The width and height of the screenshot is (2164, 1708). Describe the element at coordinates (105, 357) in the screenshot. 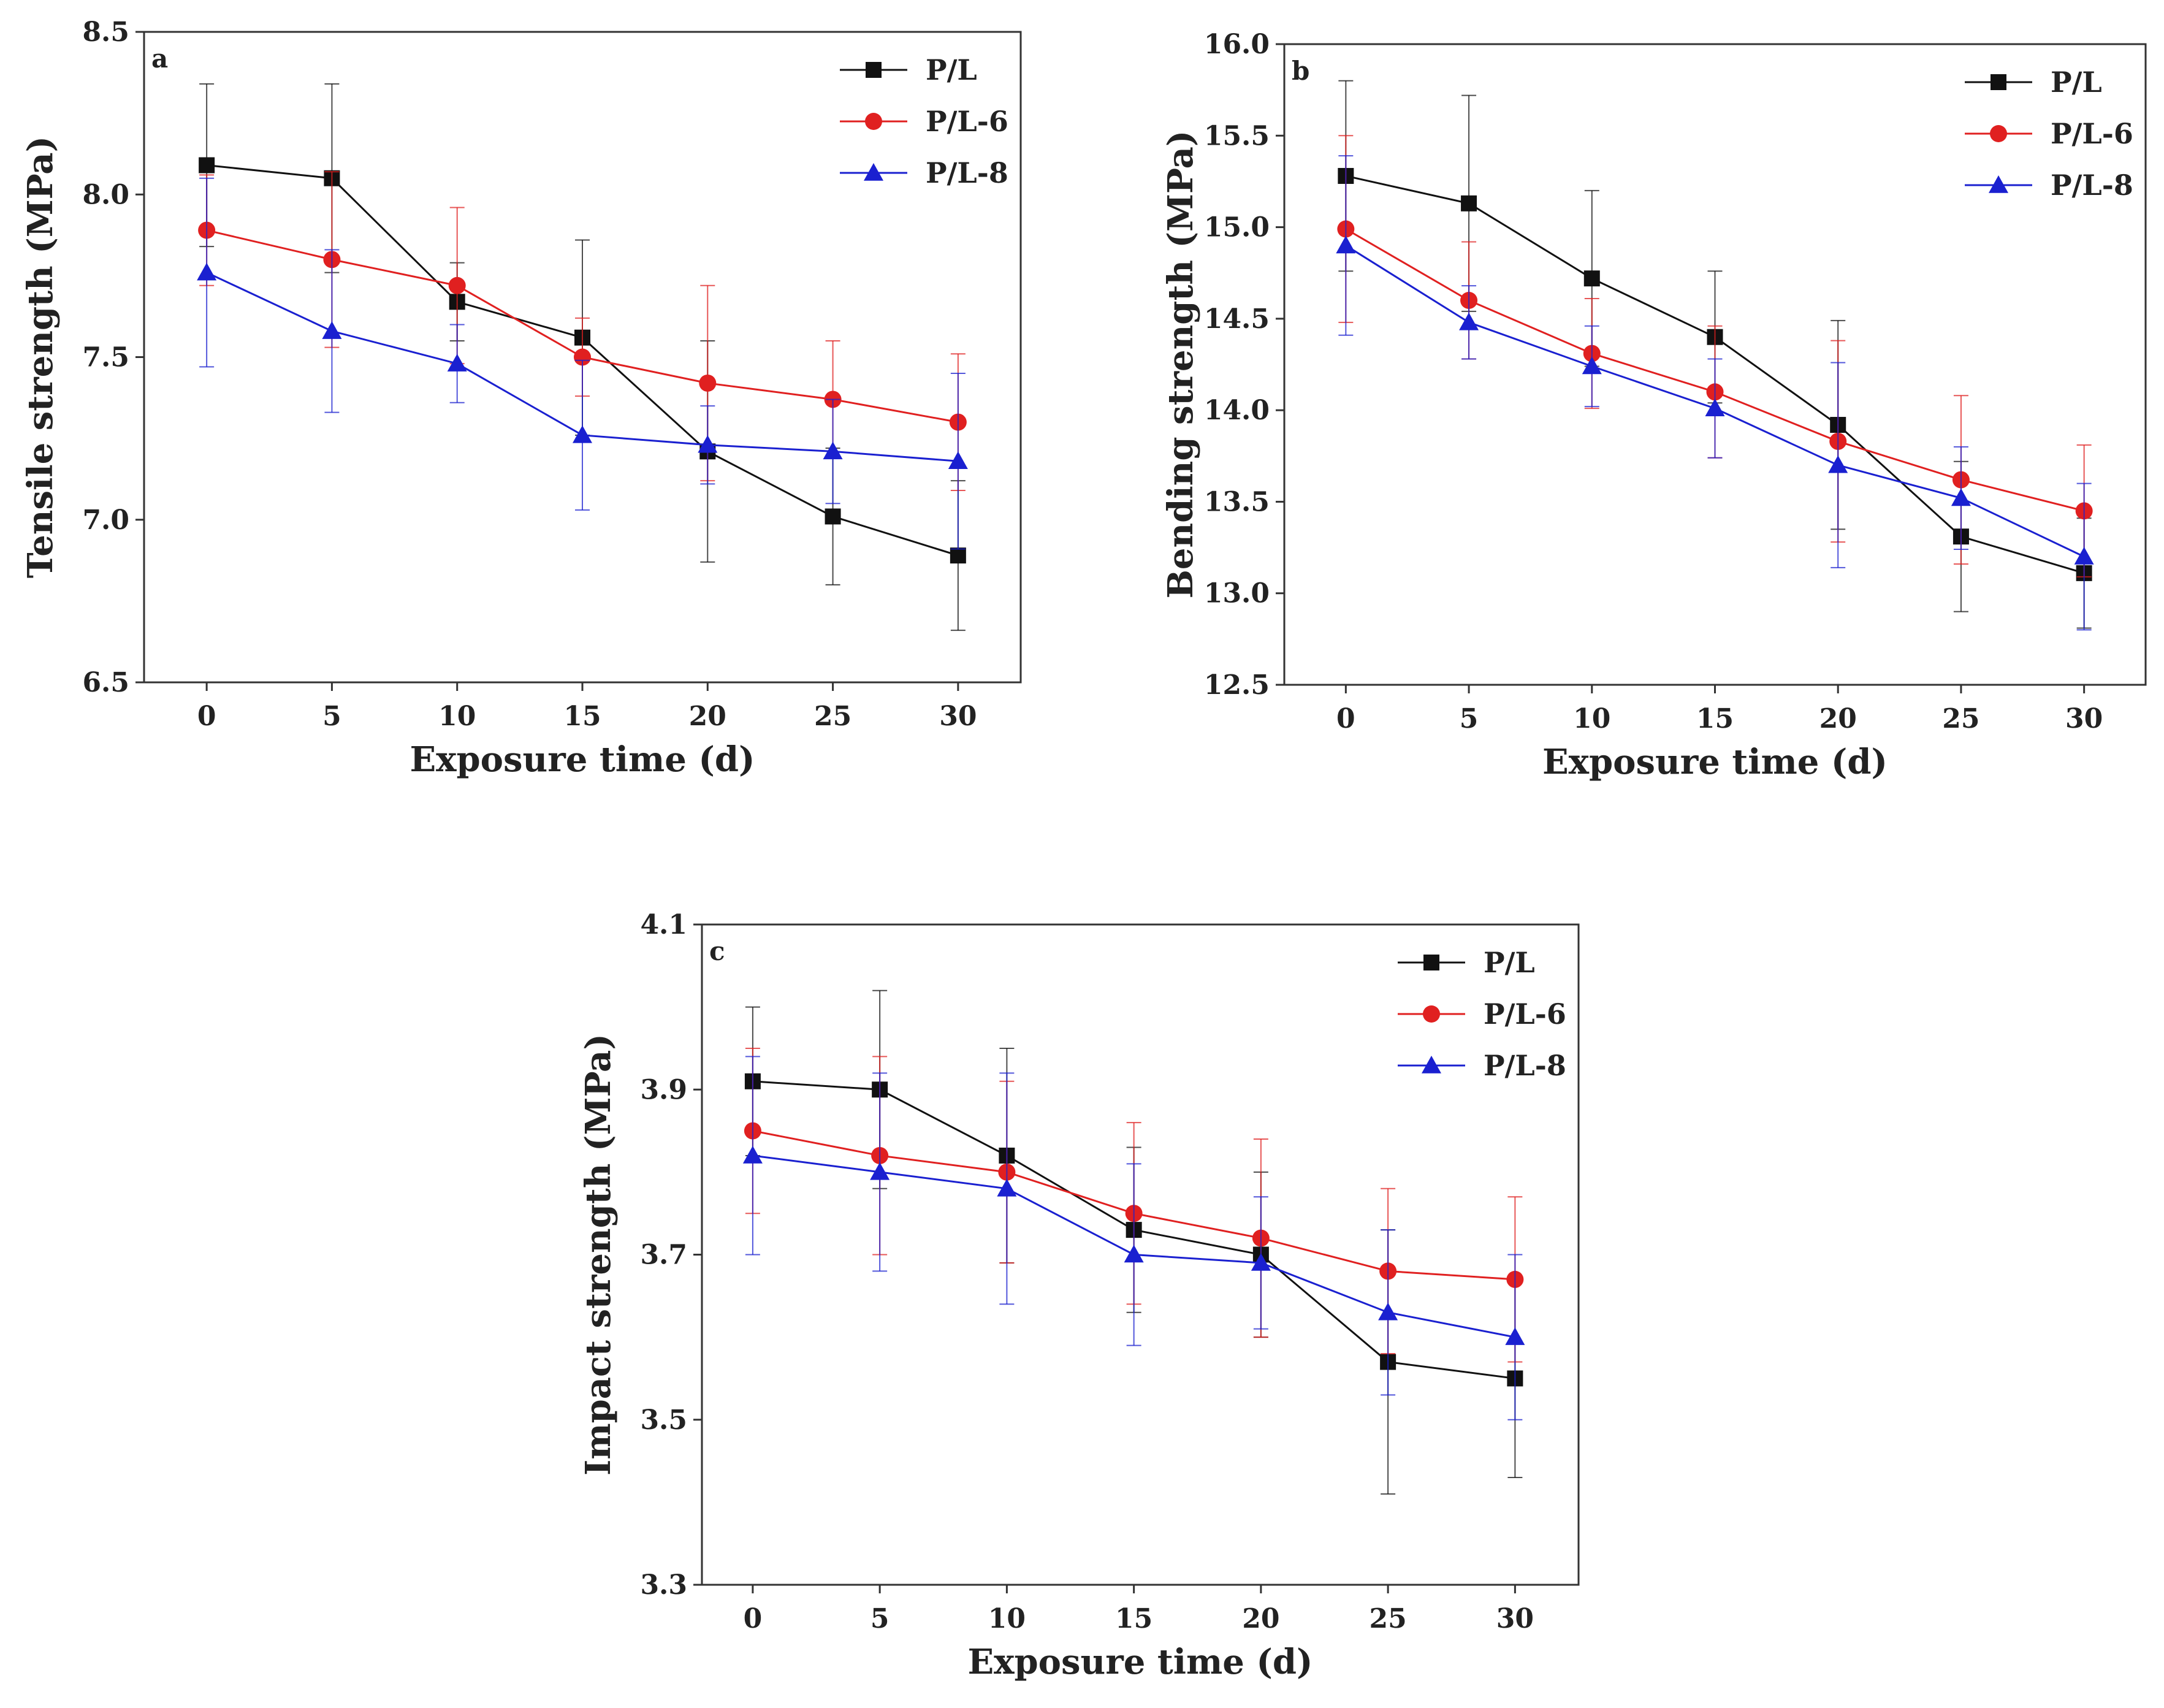

I see `y-tick-label: 7.5` at that location.